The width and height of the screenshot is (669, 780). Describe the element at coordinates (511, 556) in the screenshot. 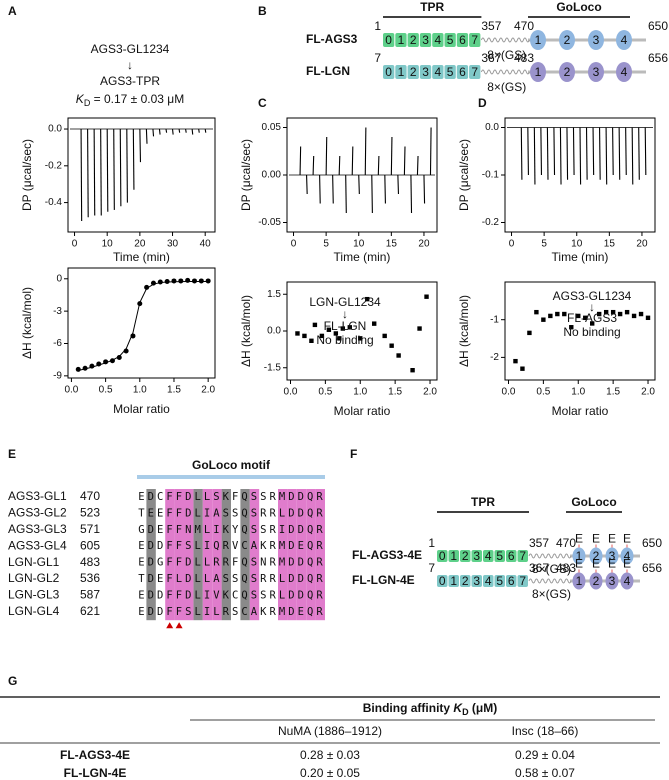

I see `repeat-label: 6` at that location.